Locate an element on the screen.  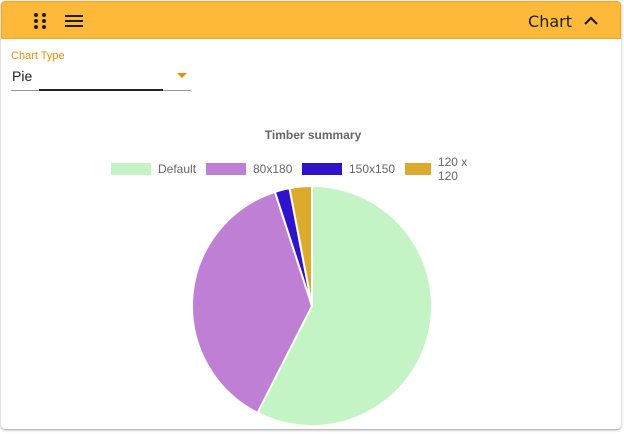
panel-title: Chart is located at coordinates (550, 21).